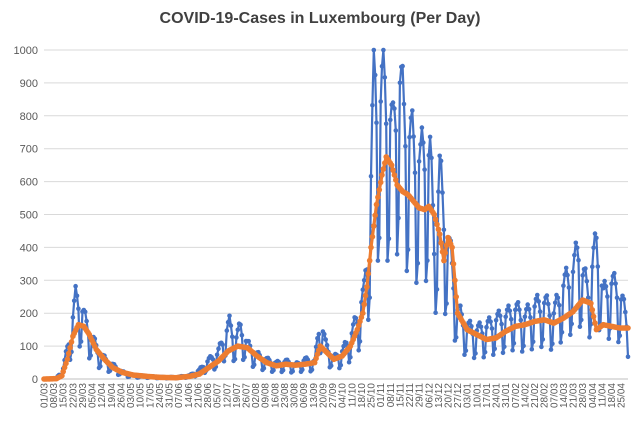 The width and height of the screenshot is (640, 425). I want to click on x-tick-label: 11/10, so click(352, 395).